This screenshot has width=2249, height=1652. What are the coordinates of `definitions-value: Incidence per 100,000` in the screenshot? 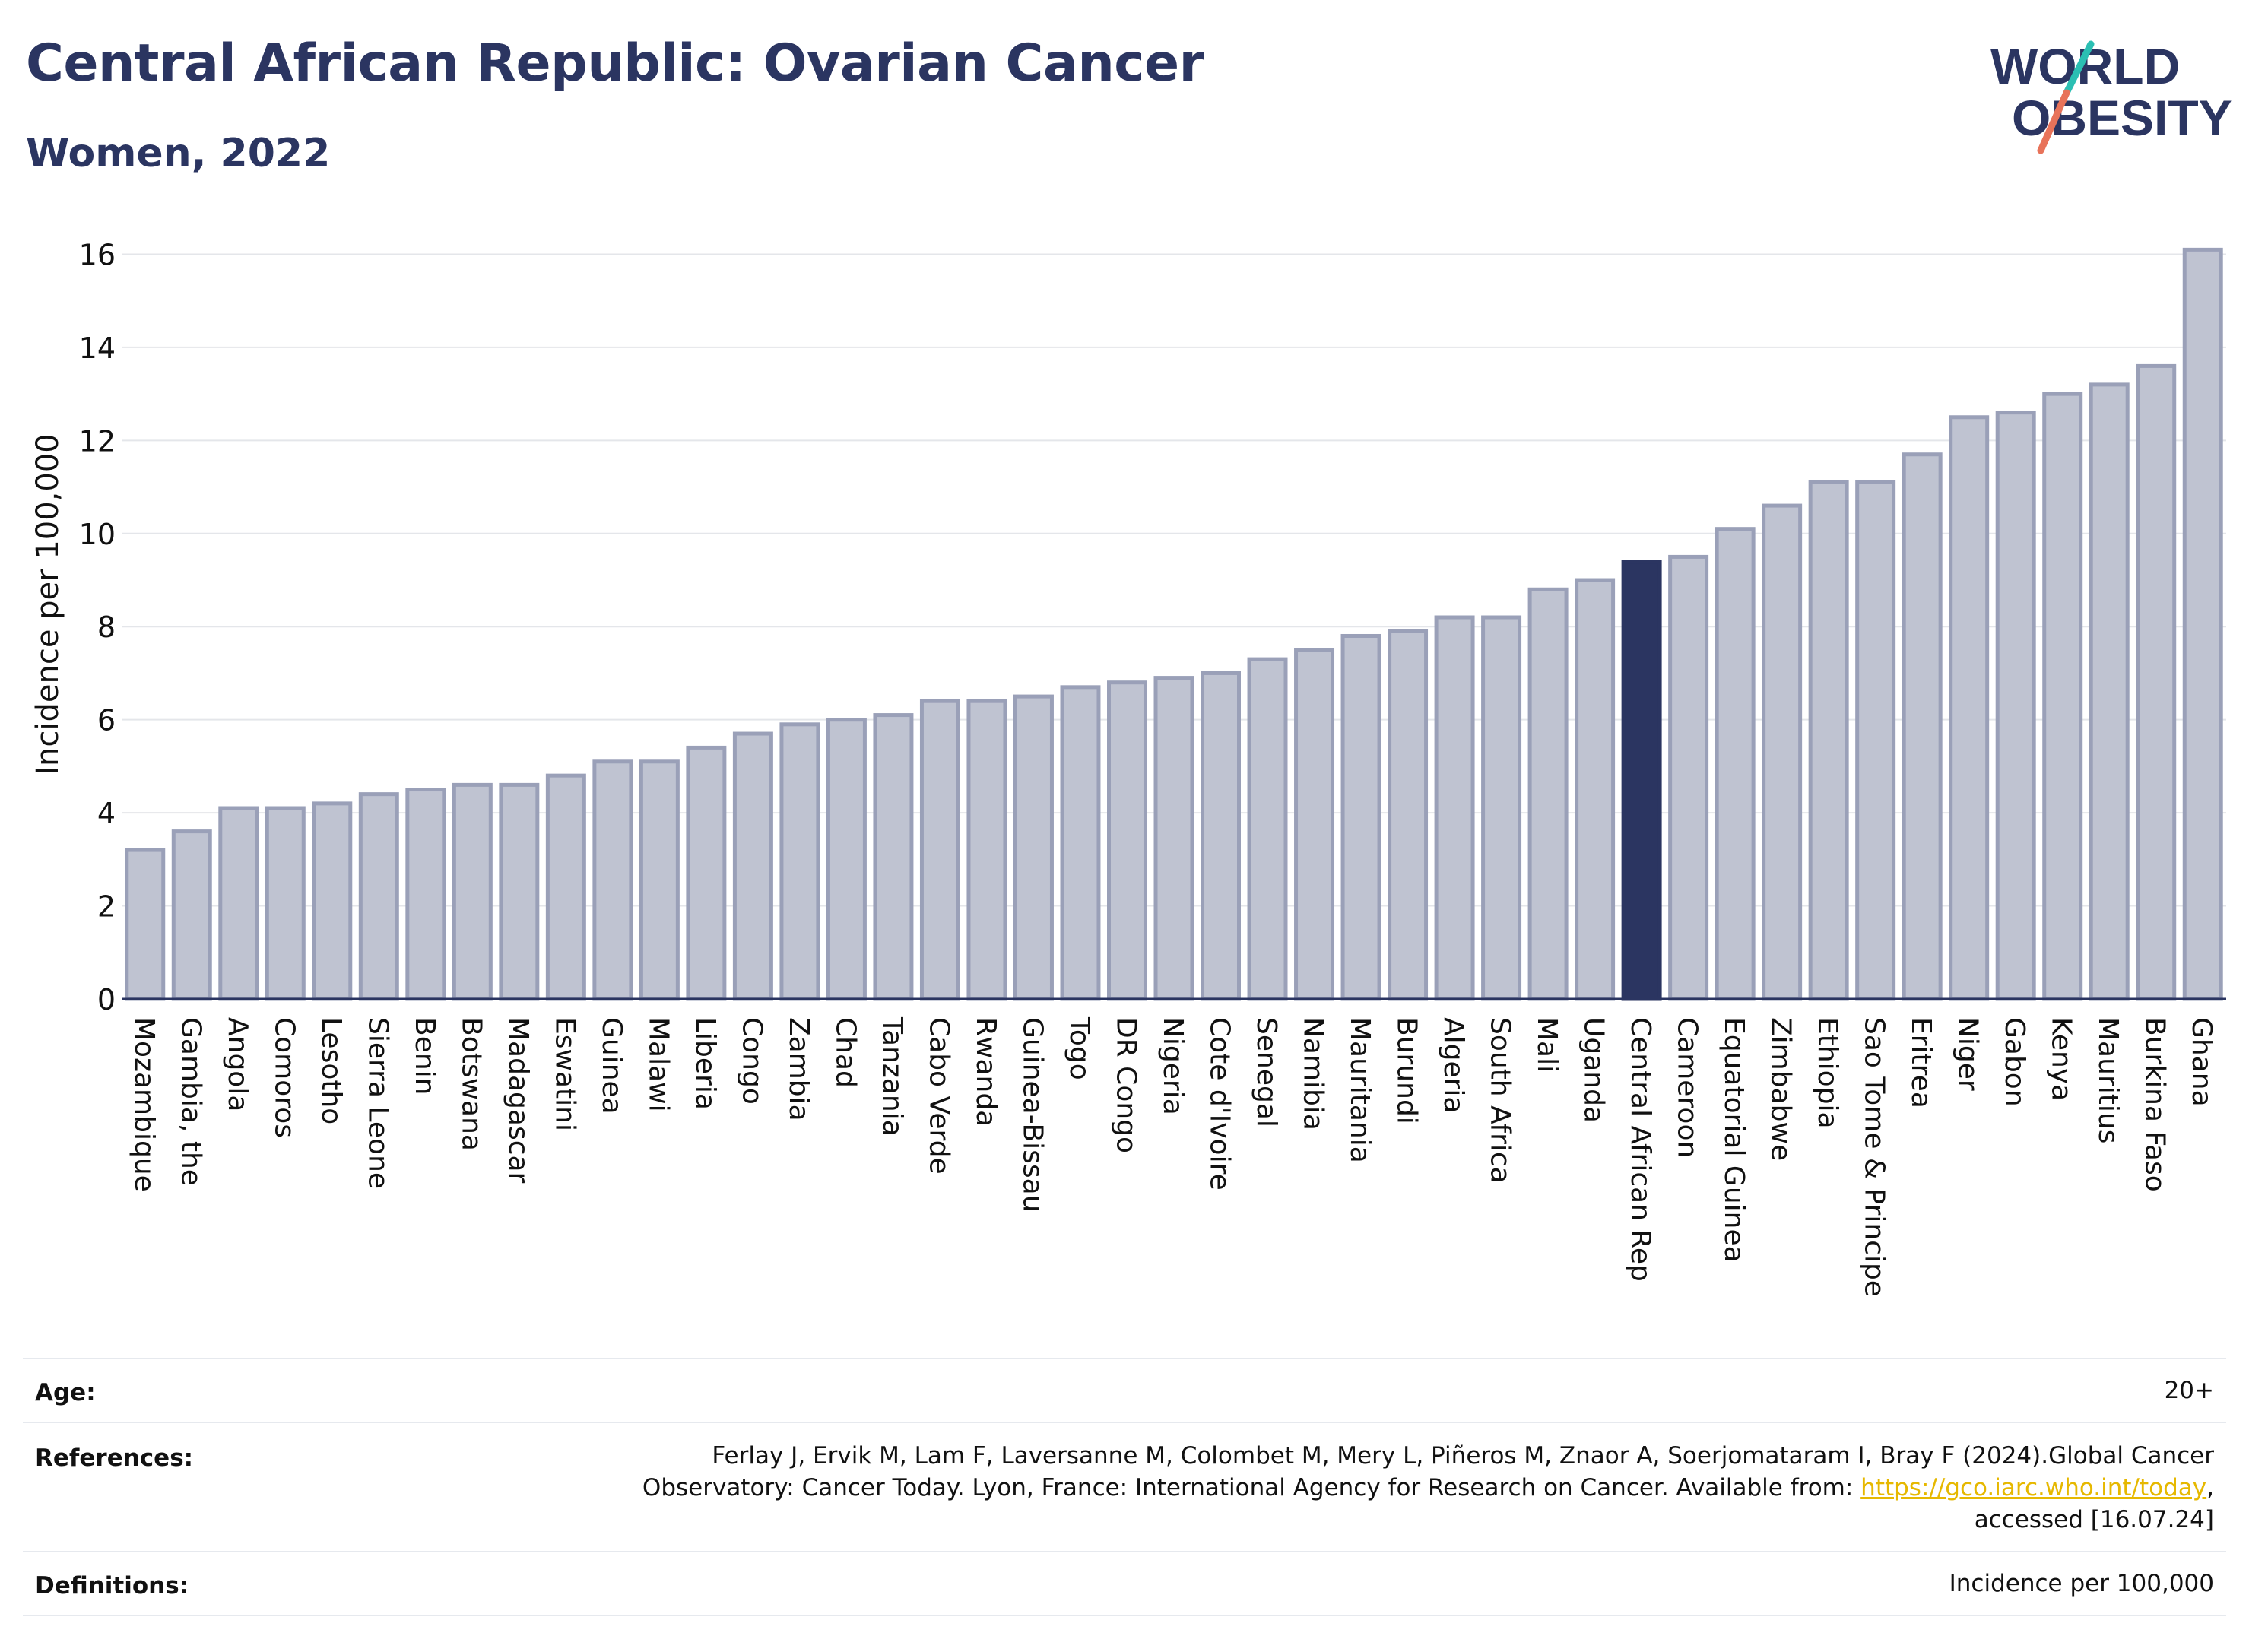 It's located at (2081, 1583).